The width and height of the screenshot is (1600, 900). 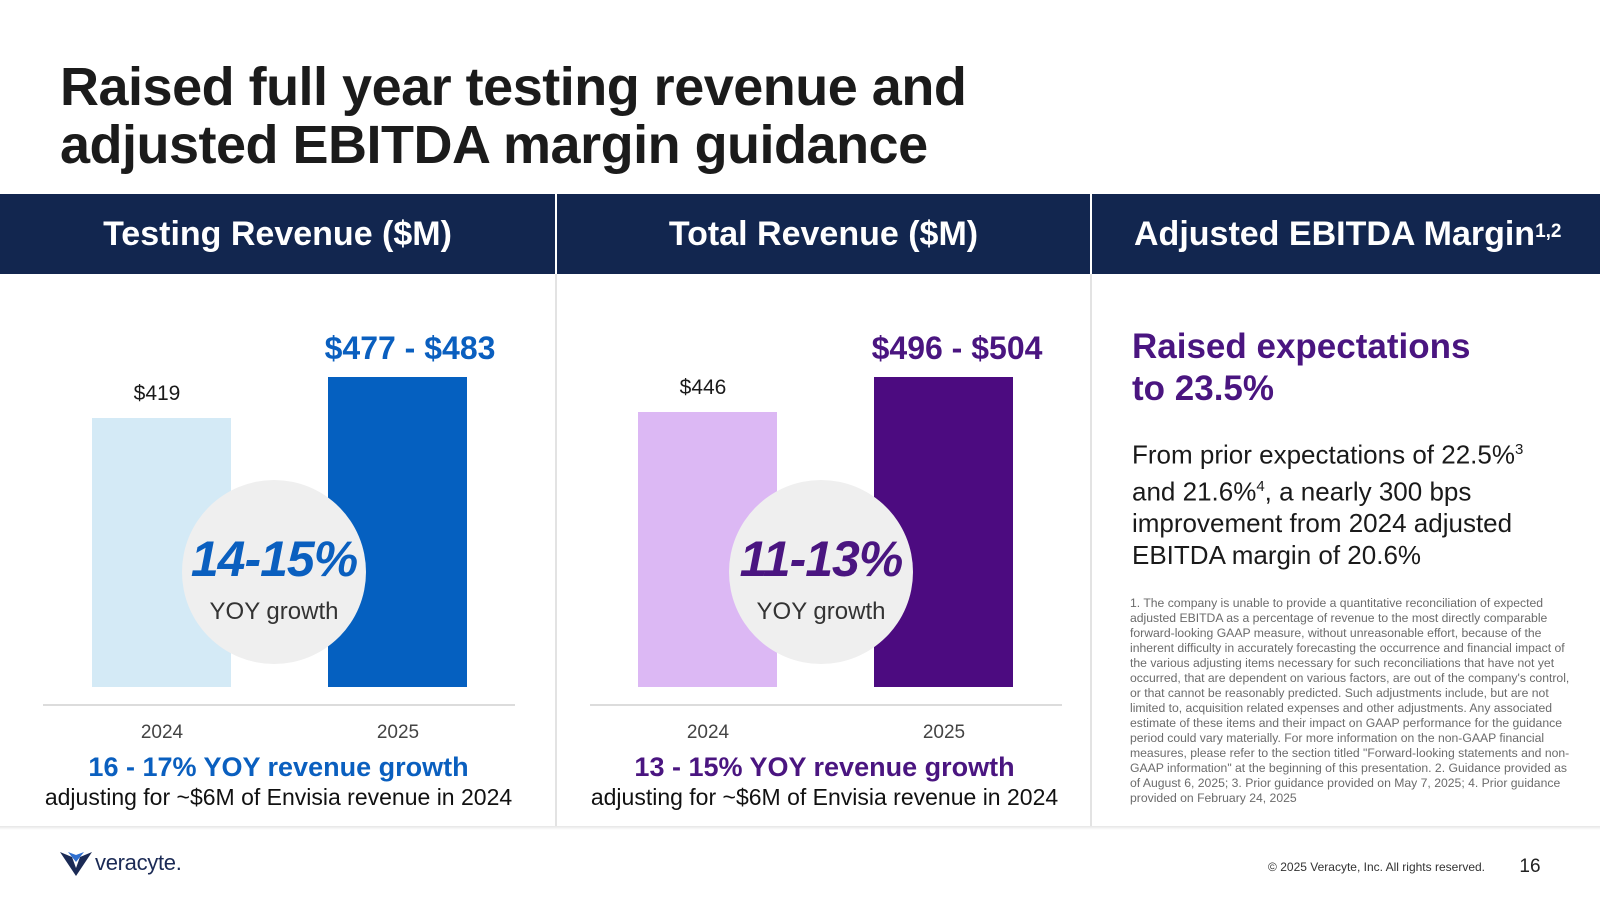 I want to click on growth-badge: 14-15% YOY growth, so click(x=274, y=572).